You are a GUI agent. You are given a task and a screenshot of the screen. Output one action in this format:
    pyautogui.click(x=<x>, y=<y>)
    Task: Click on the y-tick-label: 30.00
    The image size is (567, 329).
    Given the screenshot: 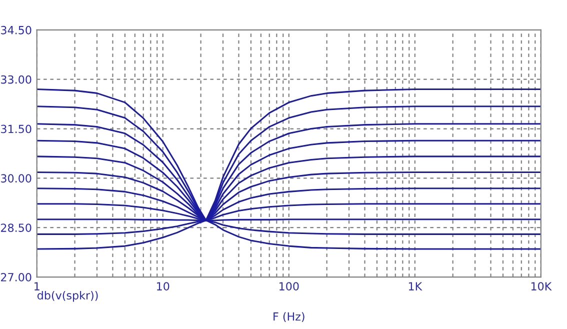 What is the action you would take?
    pyautogui.click(x=16, y=178)
    